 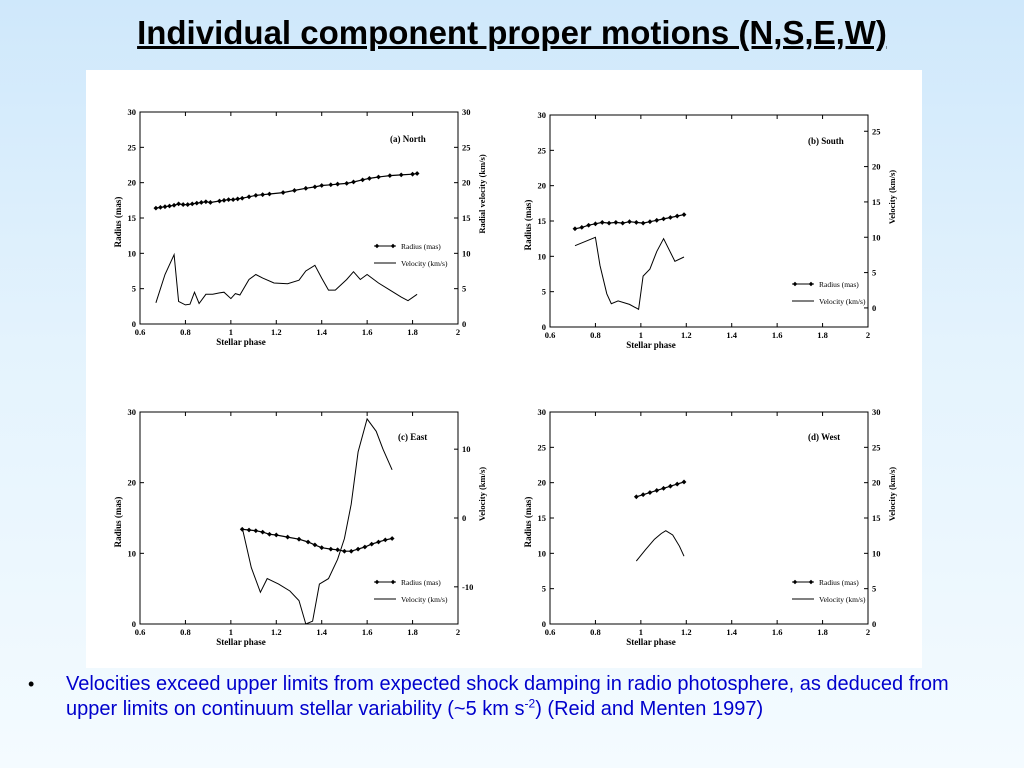 What do you see at coordinates (317, 540) in the screenshot?
I see `series-line-radius` at bounding box center [317, 540].